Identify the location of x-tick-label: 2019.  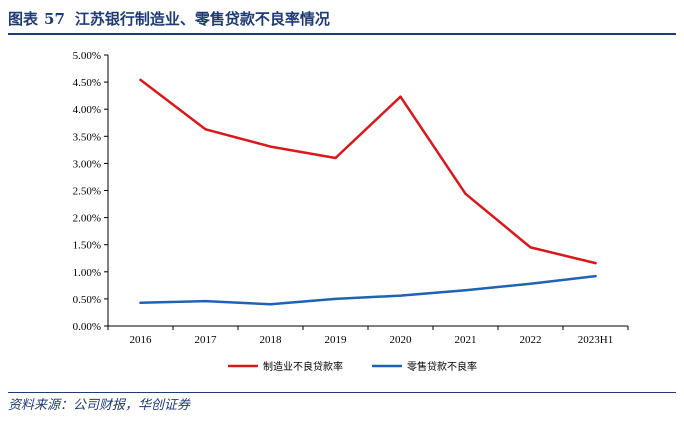
(336, 340).